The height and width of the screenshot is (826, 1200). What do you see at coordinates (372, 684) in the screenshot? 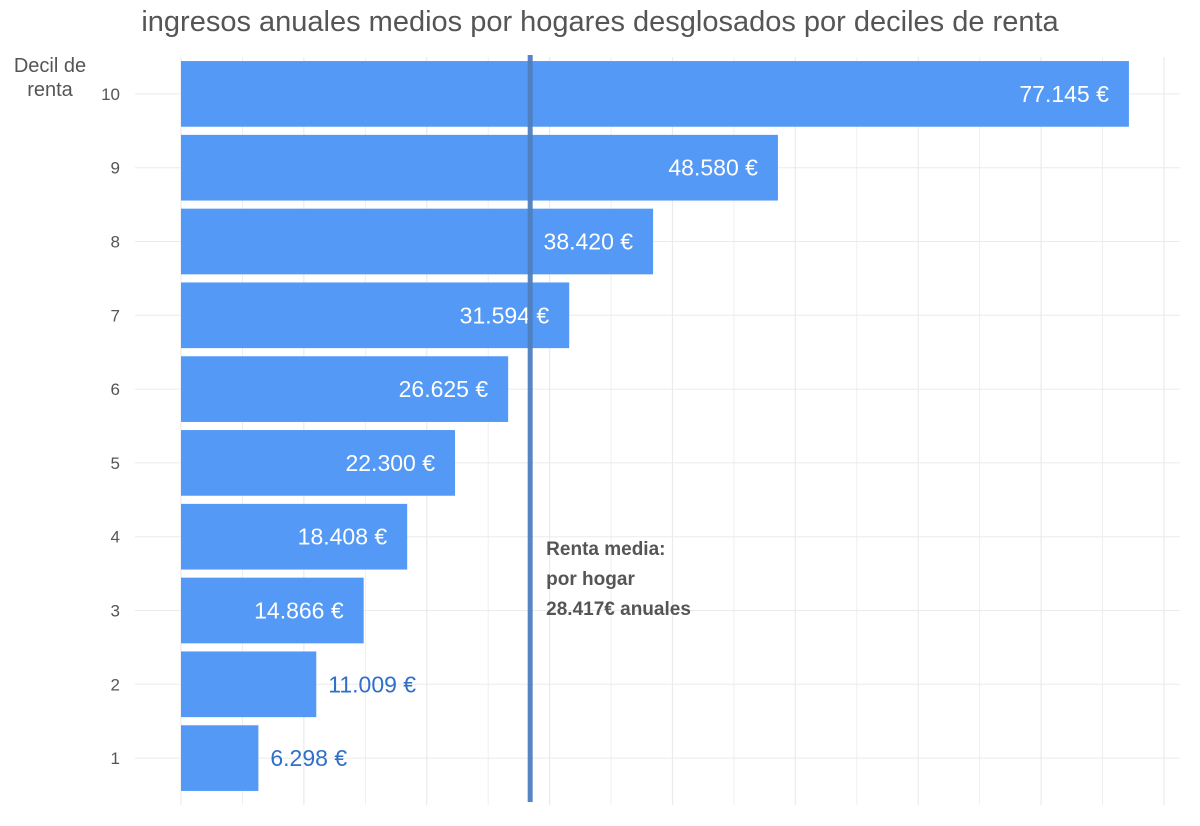
I see `bar-value-label: 11.009 €` at bounding box center [372, 684].